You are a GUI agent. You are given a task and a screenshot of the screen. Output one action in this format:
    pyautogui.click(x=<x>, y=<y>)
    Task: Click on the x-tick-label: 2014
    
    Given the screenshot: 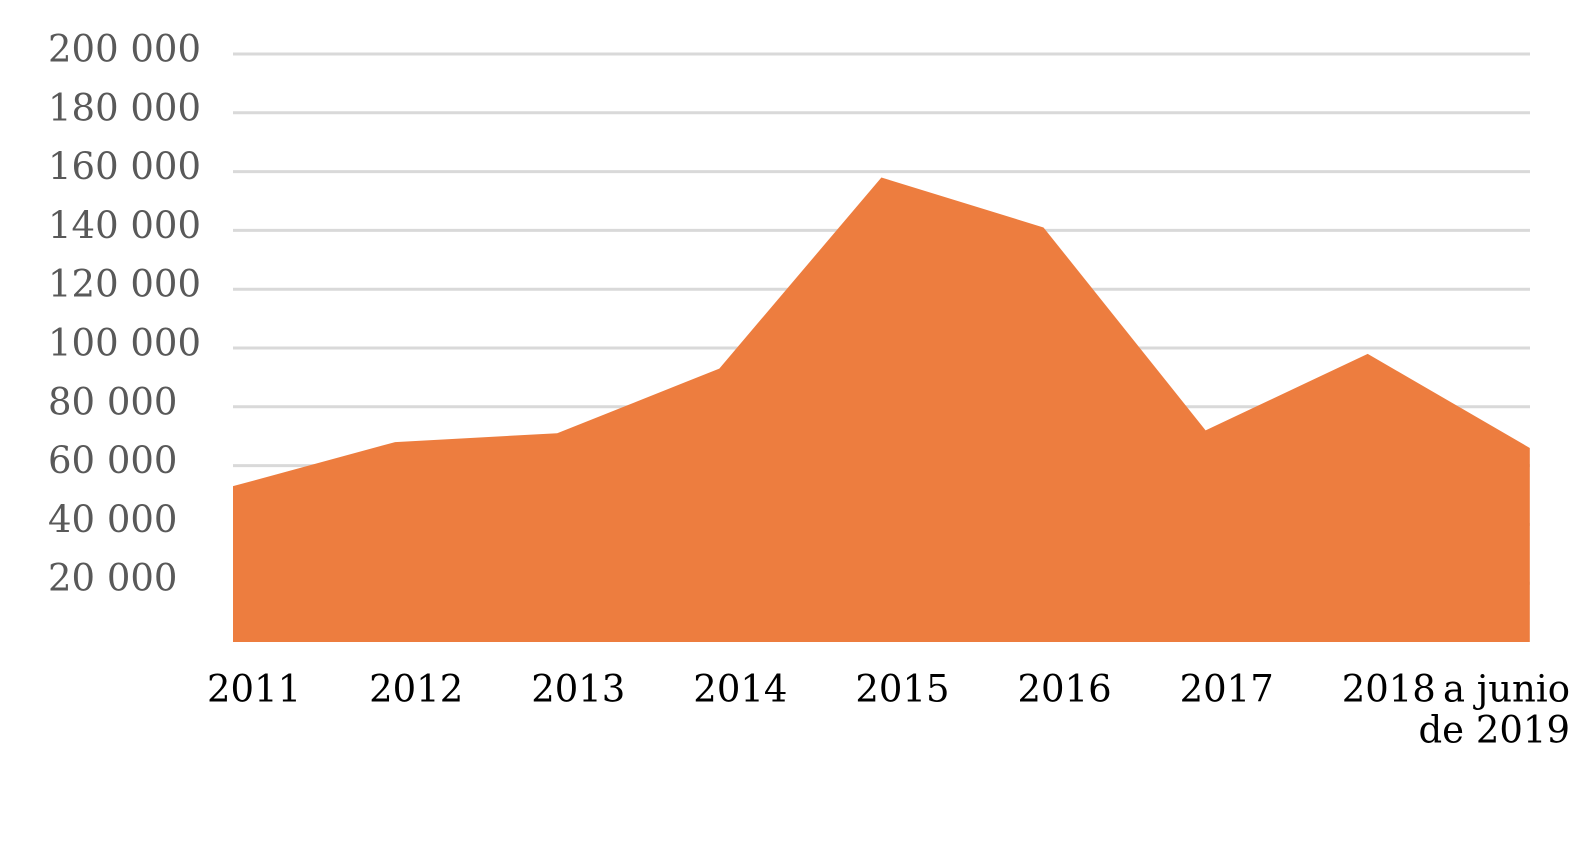 What is the action you would take?
    pyautogui.click(x=740, y=689)
    